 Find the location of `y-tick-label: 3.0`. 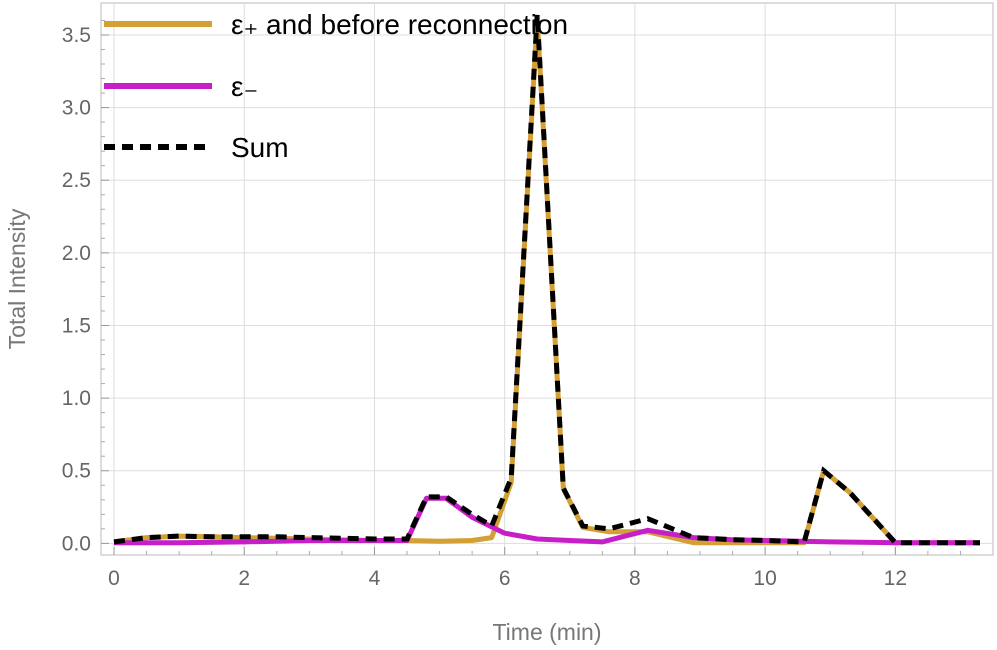

y-tick-label: 3.0 is located at coordinates (76, 108).